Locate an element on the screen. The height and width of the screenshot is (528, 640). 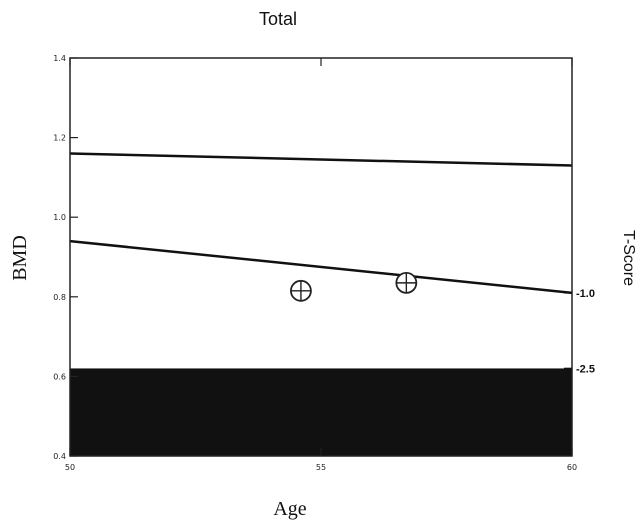
shaded-region is located at coordinates (321, 412).